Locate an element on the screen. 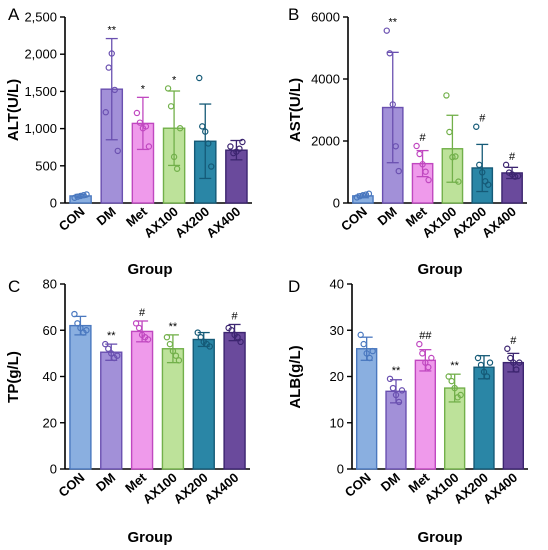 The image size is (548, 550). bar-ax200 is located at coordinates (203, 404).